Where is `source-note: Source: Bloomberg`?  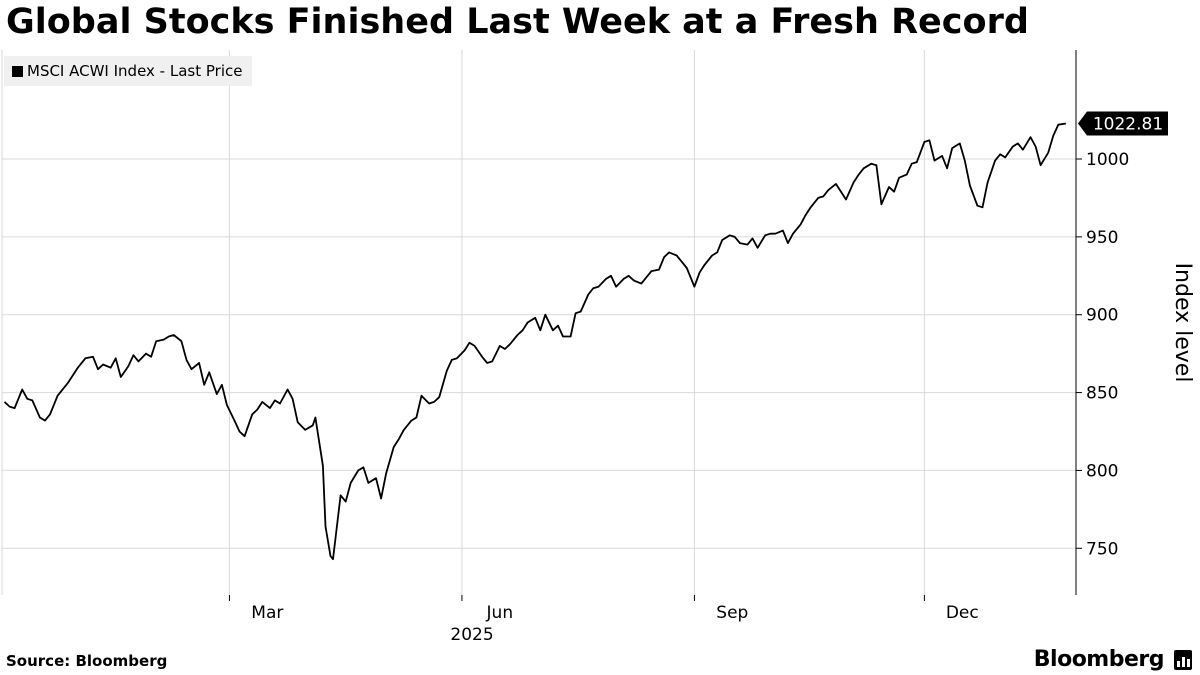 source-note: Source: Bloomberg is located at coordinates (87, 661).